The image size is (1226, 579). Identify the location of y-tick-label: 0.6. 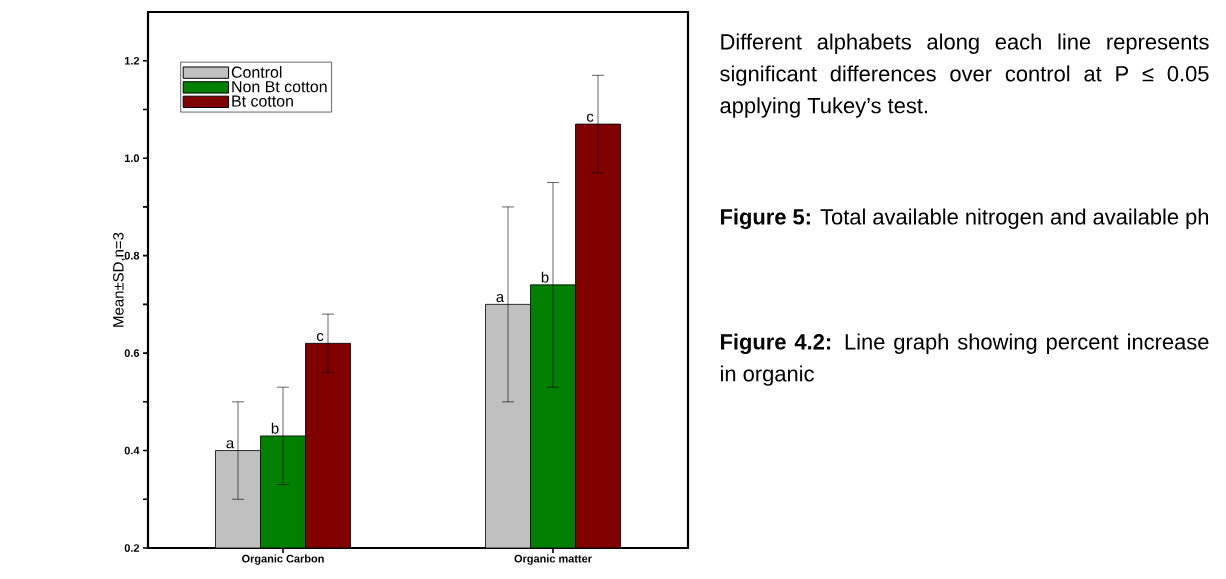
(132, 353).